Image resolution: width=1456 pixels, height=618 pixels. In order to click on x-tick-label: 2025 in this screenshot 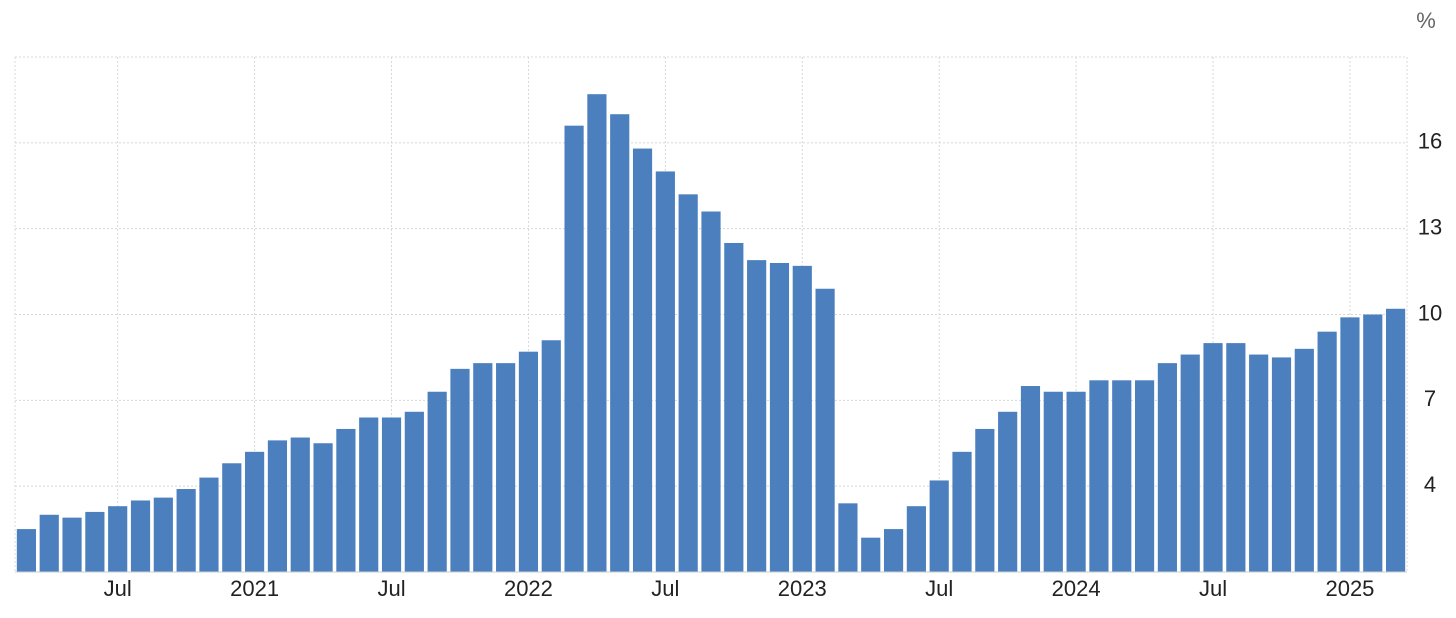, I will do `click(1349, 588)`.